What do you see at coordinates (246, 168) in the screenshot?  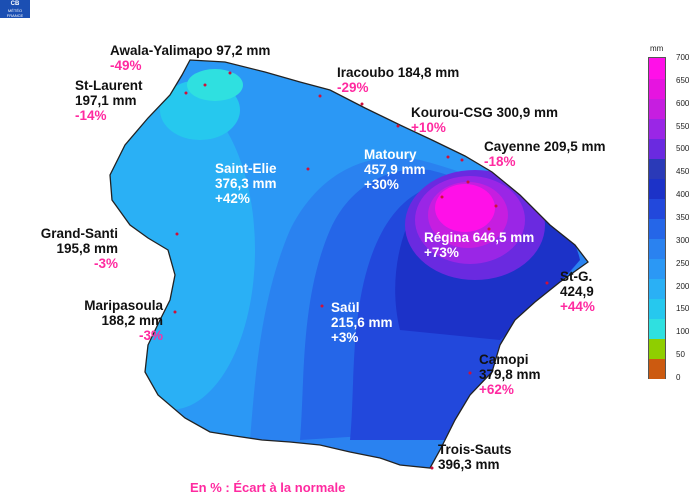 I see `station-name: Saint-Elie` at bounding box center [246, 168].